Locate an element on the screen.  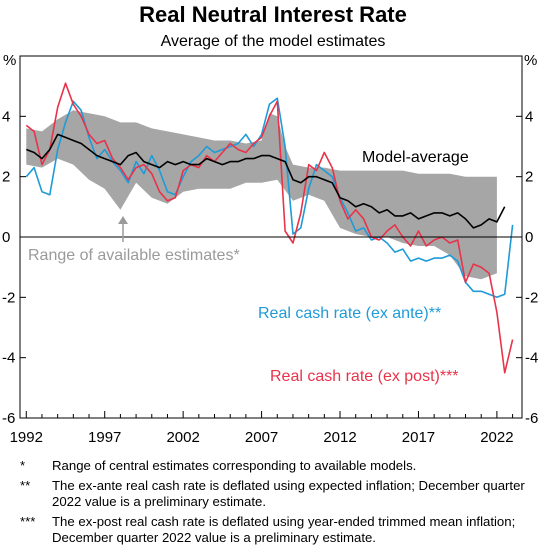
annotation-range: Range of available estimates* is located at coordinates (134, 255).